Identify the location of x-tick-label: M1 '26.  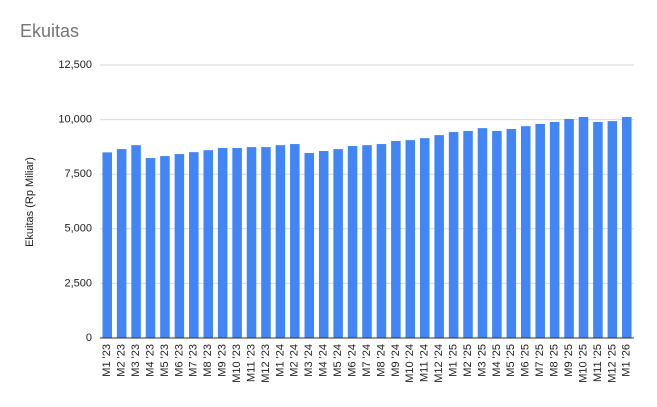
(627, 360).